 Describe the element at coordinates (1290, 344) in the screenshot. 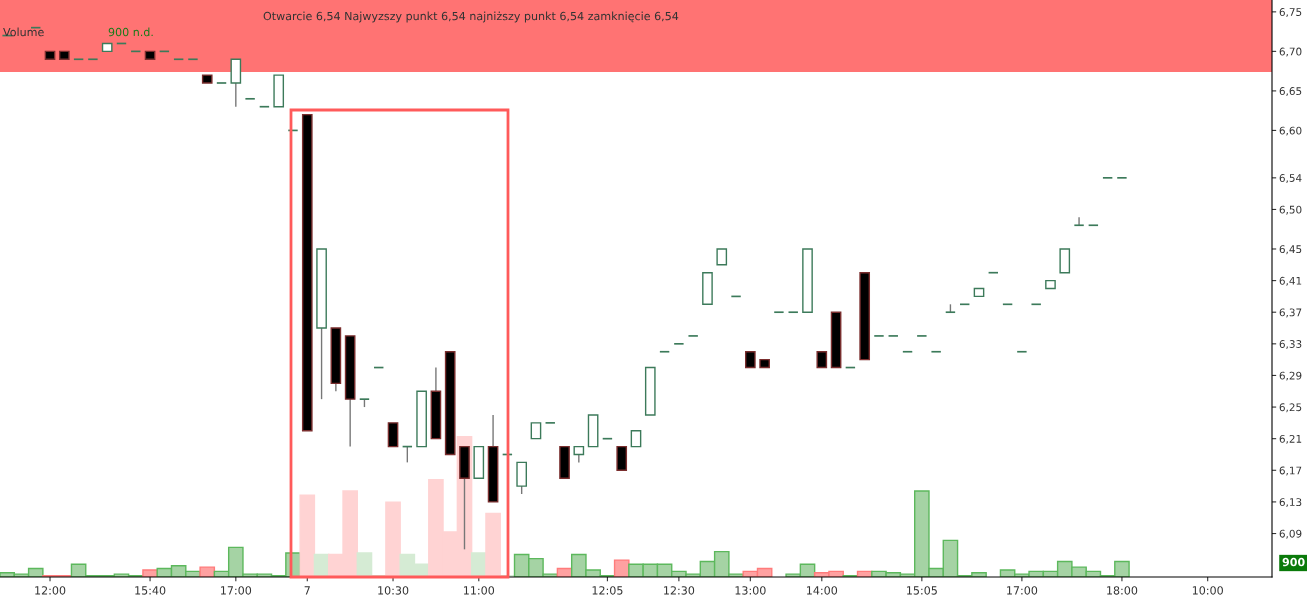

I see `y-tick-label: 6,33` at that location.